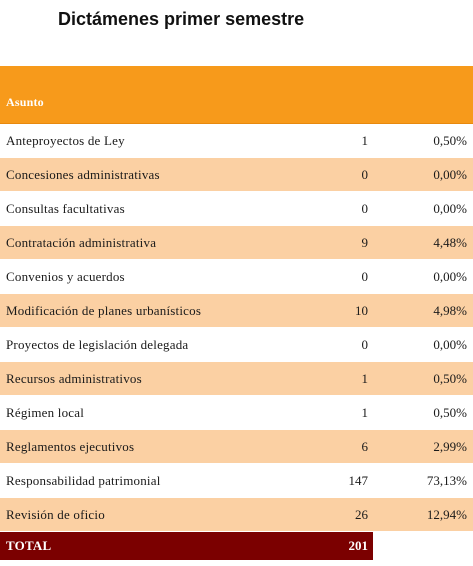 The image size is (473, 566). What do you see at coordinates (70, 446) in the screenshot?
I see `row-name: Reglamentos ejecutivos` at bounding box center [70, 446].